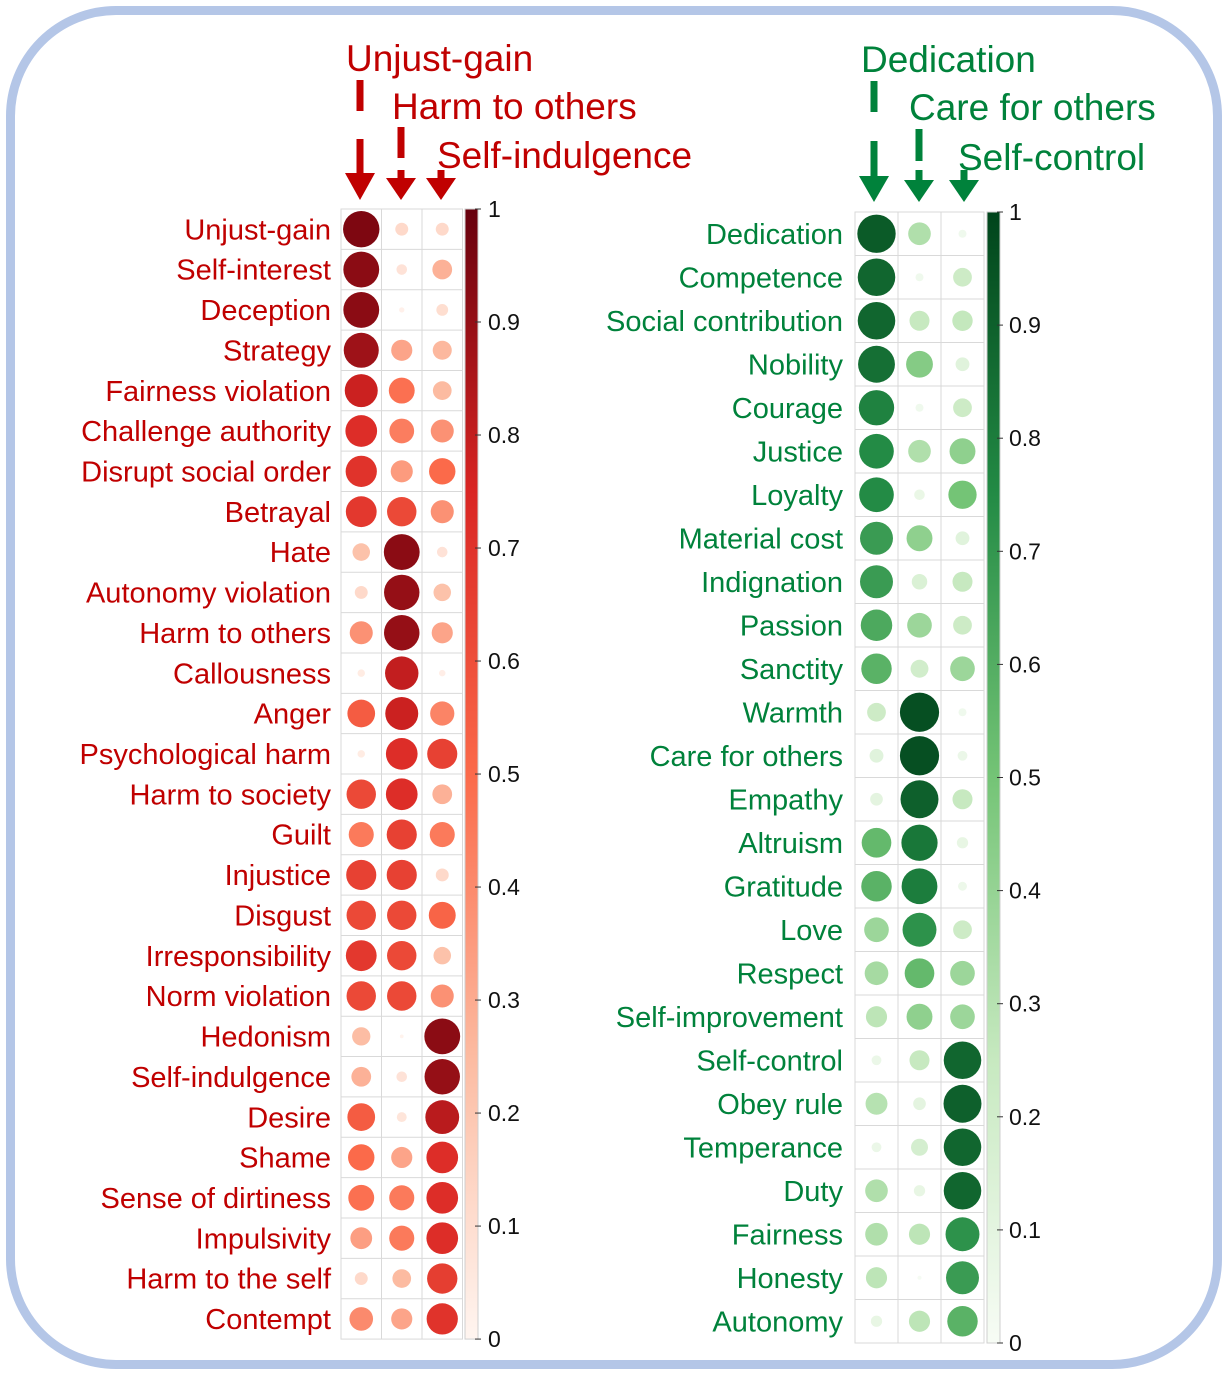 Image resolution: width=1232 pixels, height=1379 pixels. Describe the element at coordinates (300, 553) in the screenshot. I see `red-row-label: Hate` at that location.